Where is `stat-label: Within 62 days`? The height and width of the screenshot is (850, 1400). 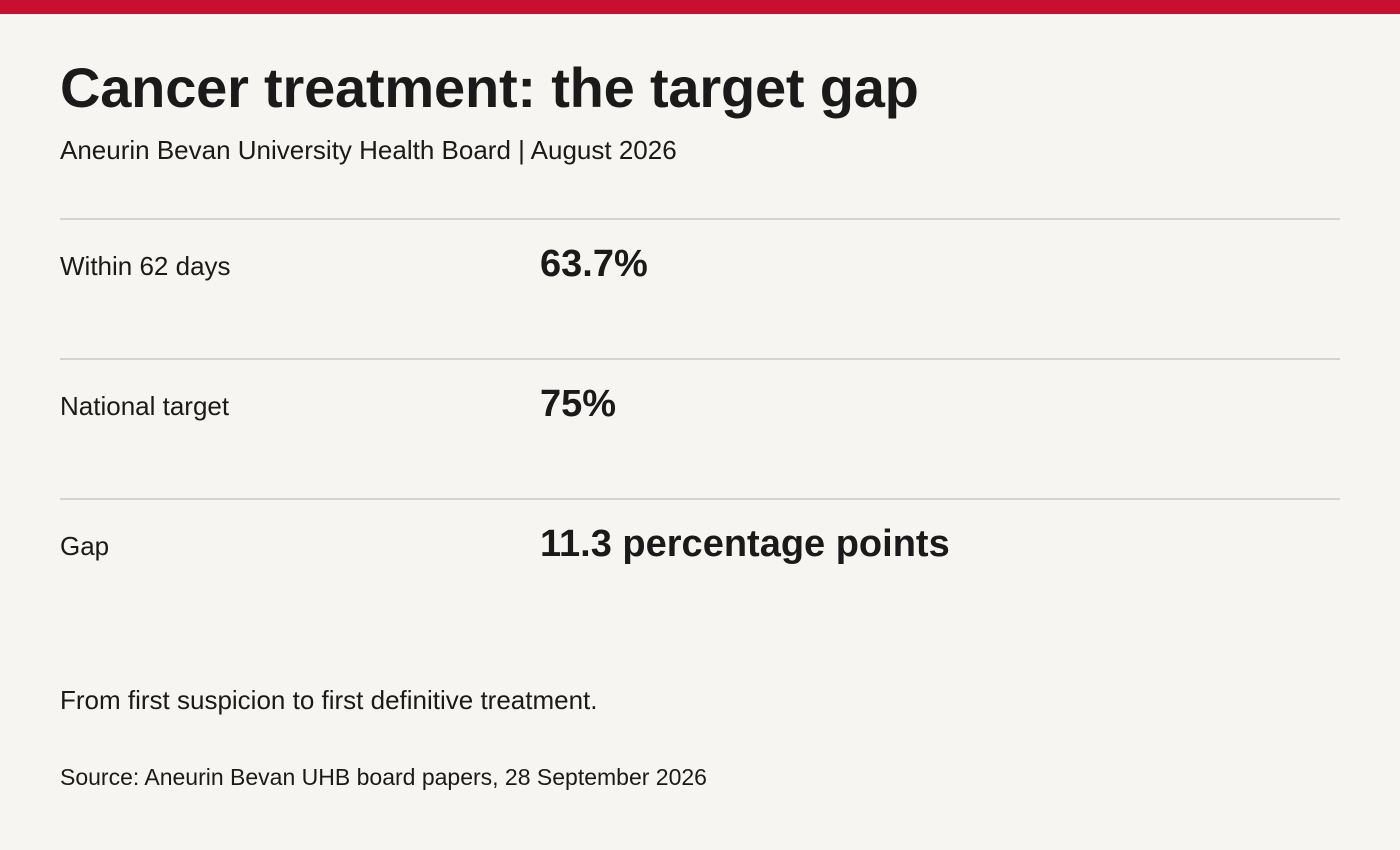 stat-label: Within 62 days is located at coordinates (145, 266).